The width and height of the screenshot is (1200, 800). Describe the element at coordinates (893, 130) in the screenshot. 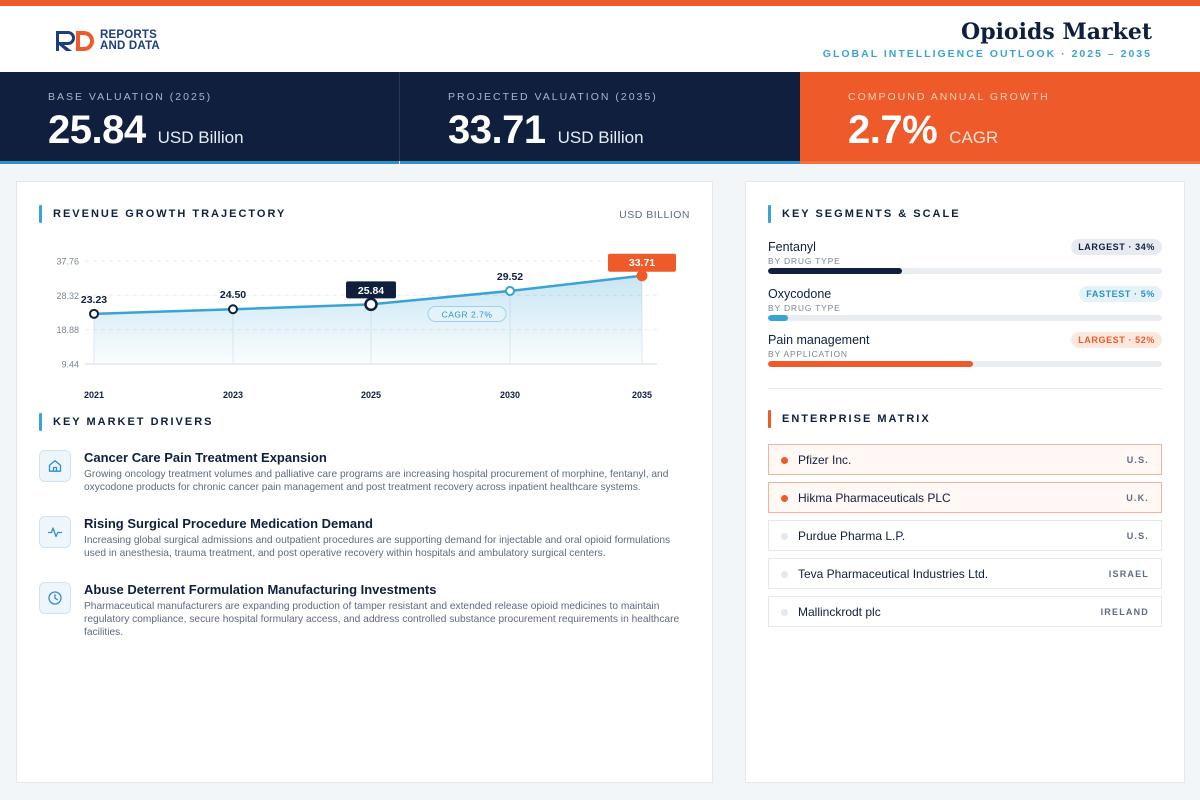

I see `kpi-number: 2.7%` at that location.